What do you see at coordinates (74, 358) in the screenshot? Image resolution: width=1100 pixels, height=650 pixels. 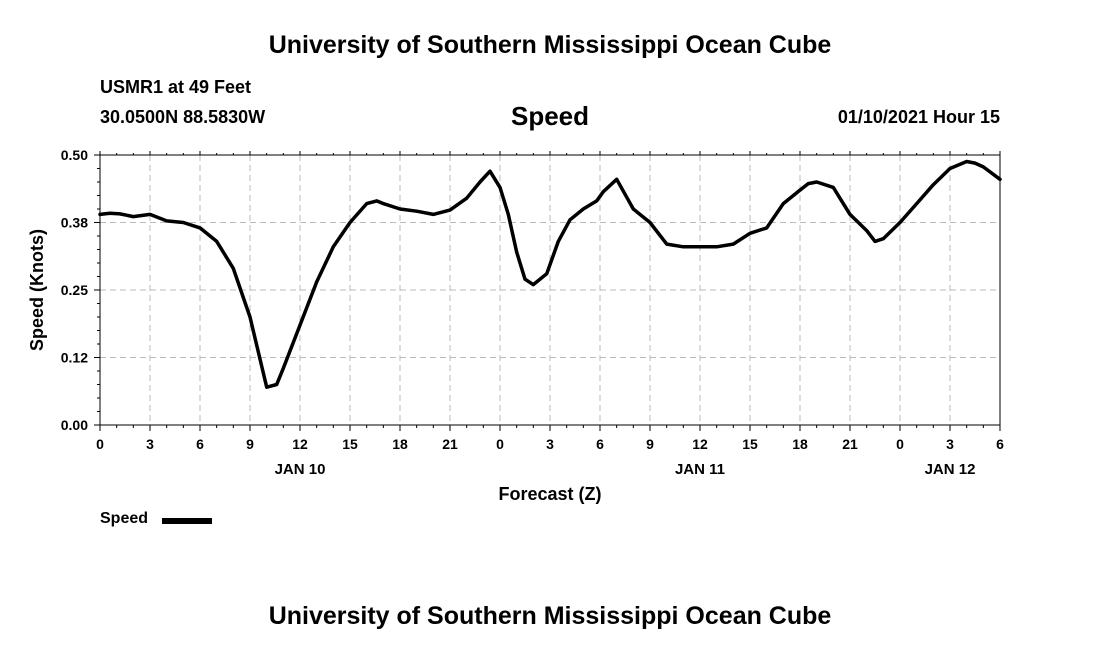 I see `y-tick-label: 0.12` at bounding box center [74, 358].